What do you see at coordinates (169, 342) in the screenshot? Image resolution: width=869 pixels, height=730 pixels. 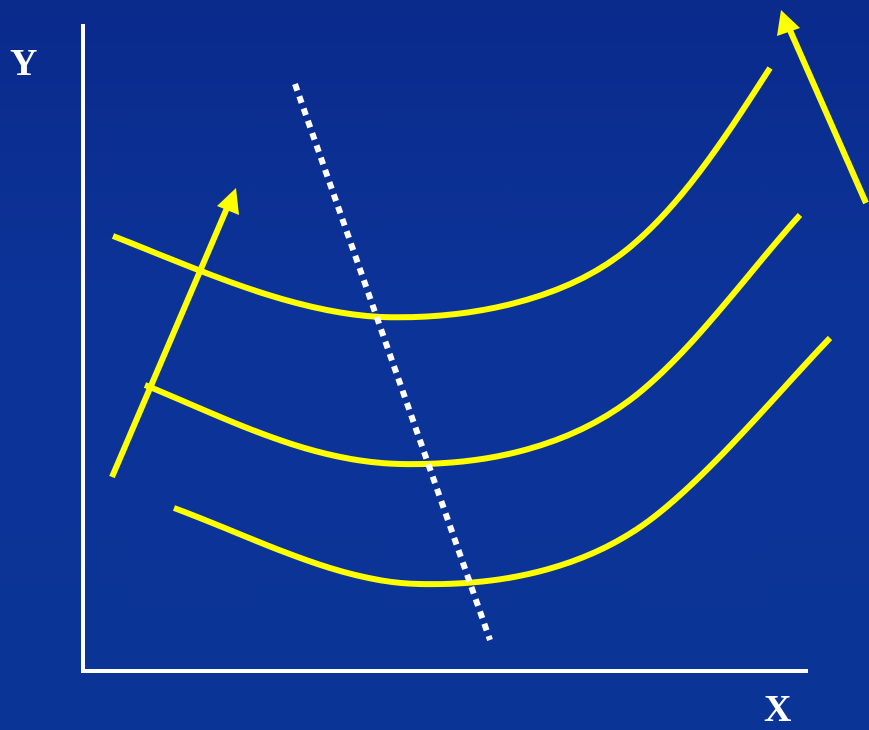 I see `left-shift-arrow` at bounding box center [169, 342].